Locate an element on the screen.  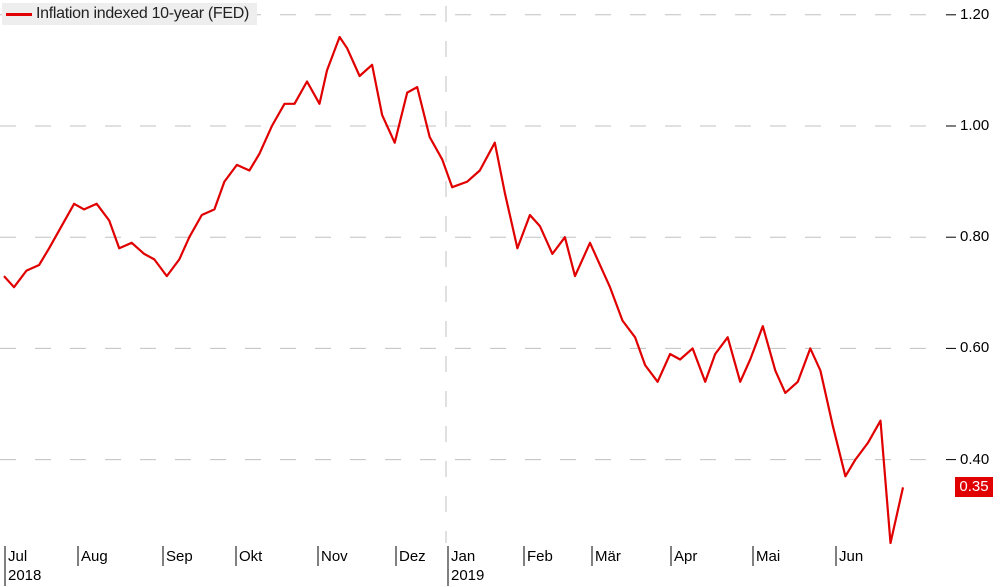
x-tick-label: Feb is located at coordinates (540, 556).